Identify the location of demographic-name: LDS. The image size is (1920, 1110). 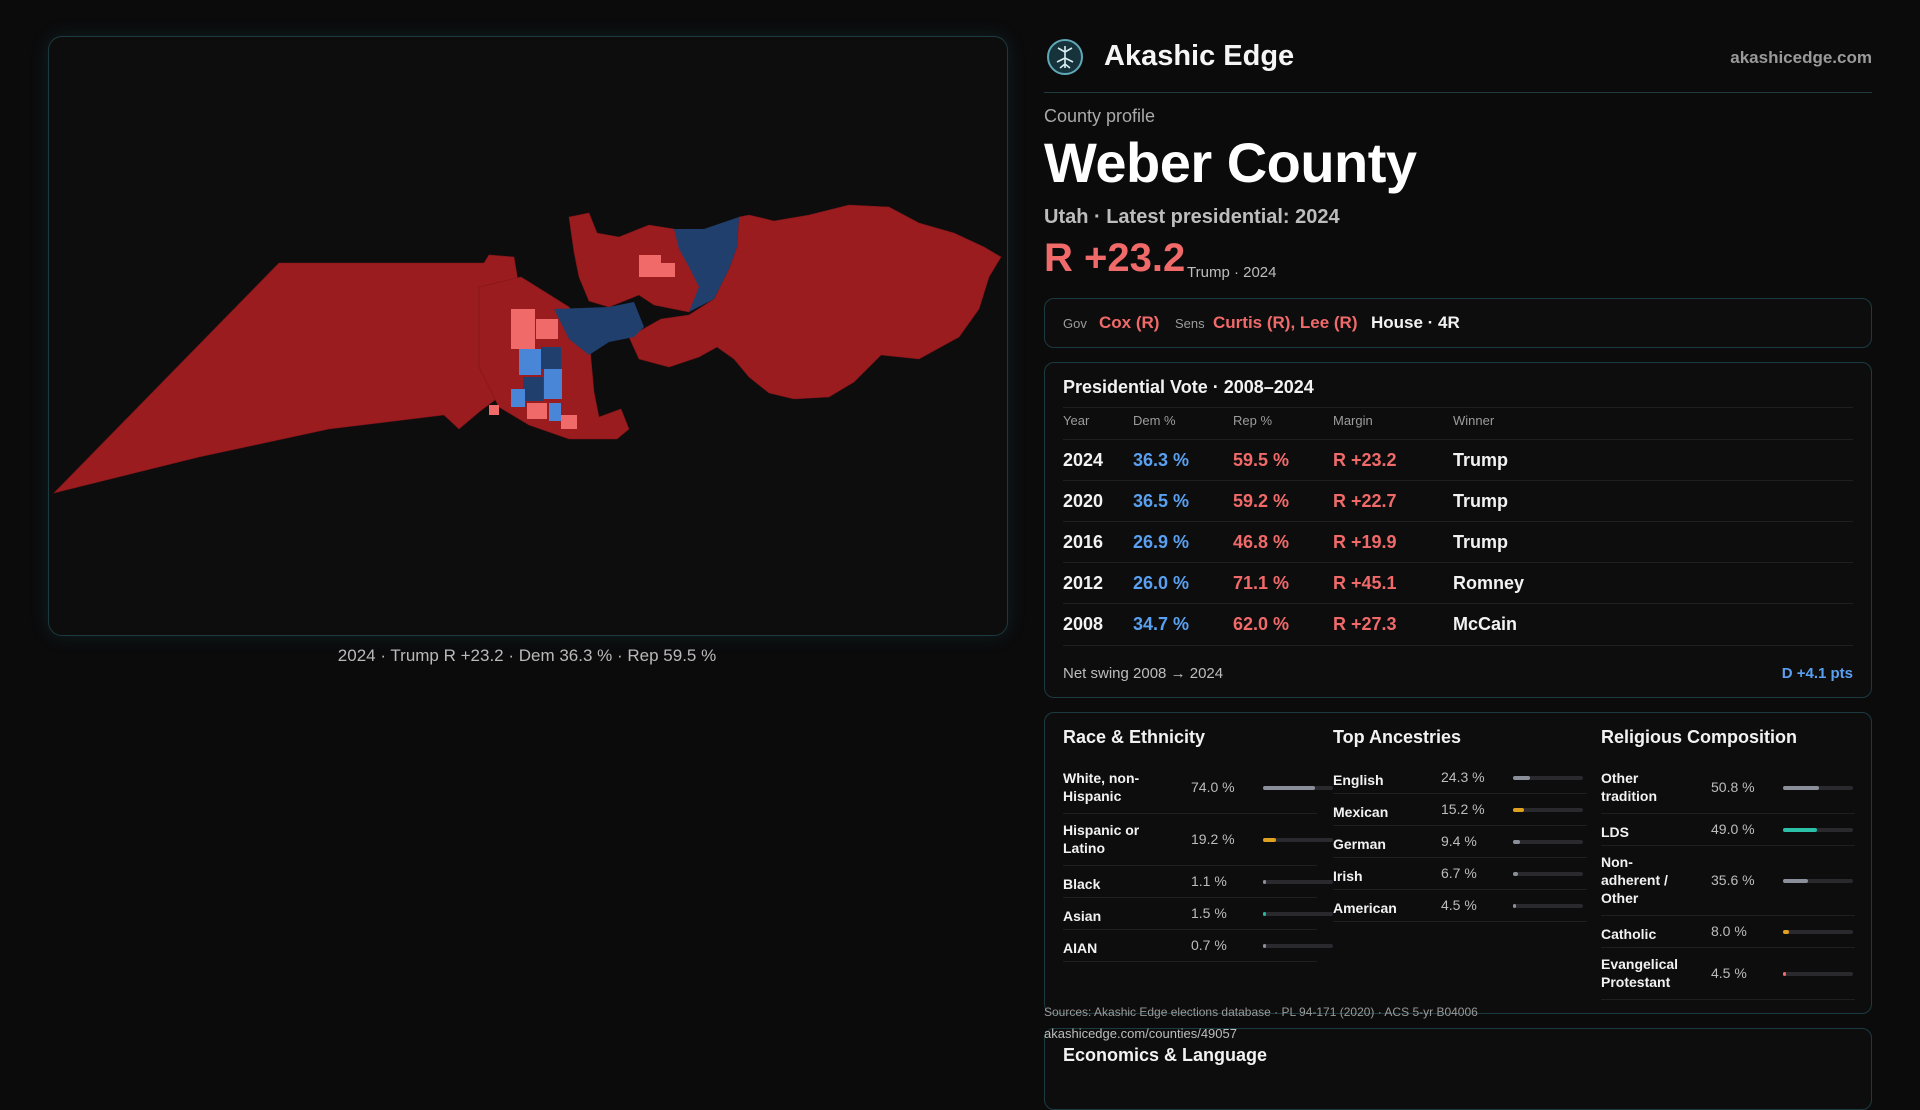
(1615, 832).